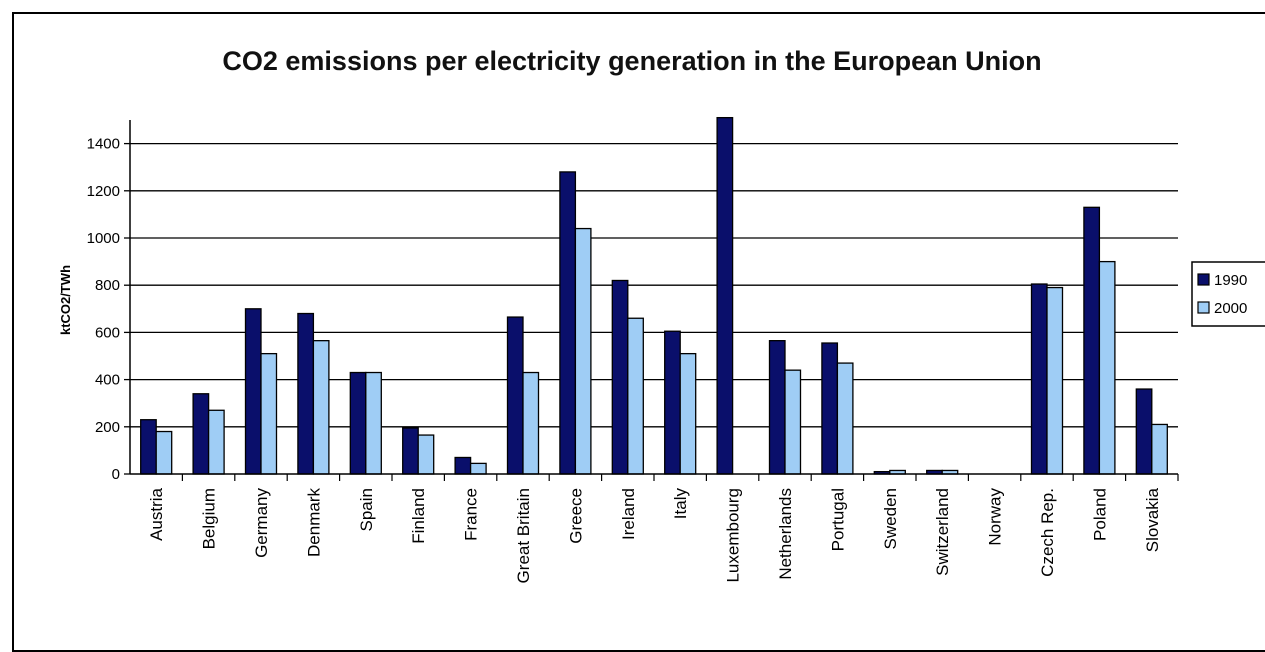 The width and height of the screenshot is (1265, 652). I want to click on category-label: Finland, so click(418, 516).